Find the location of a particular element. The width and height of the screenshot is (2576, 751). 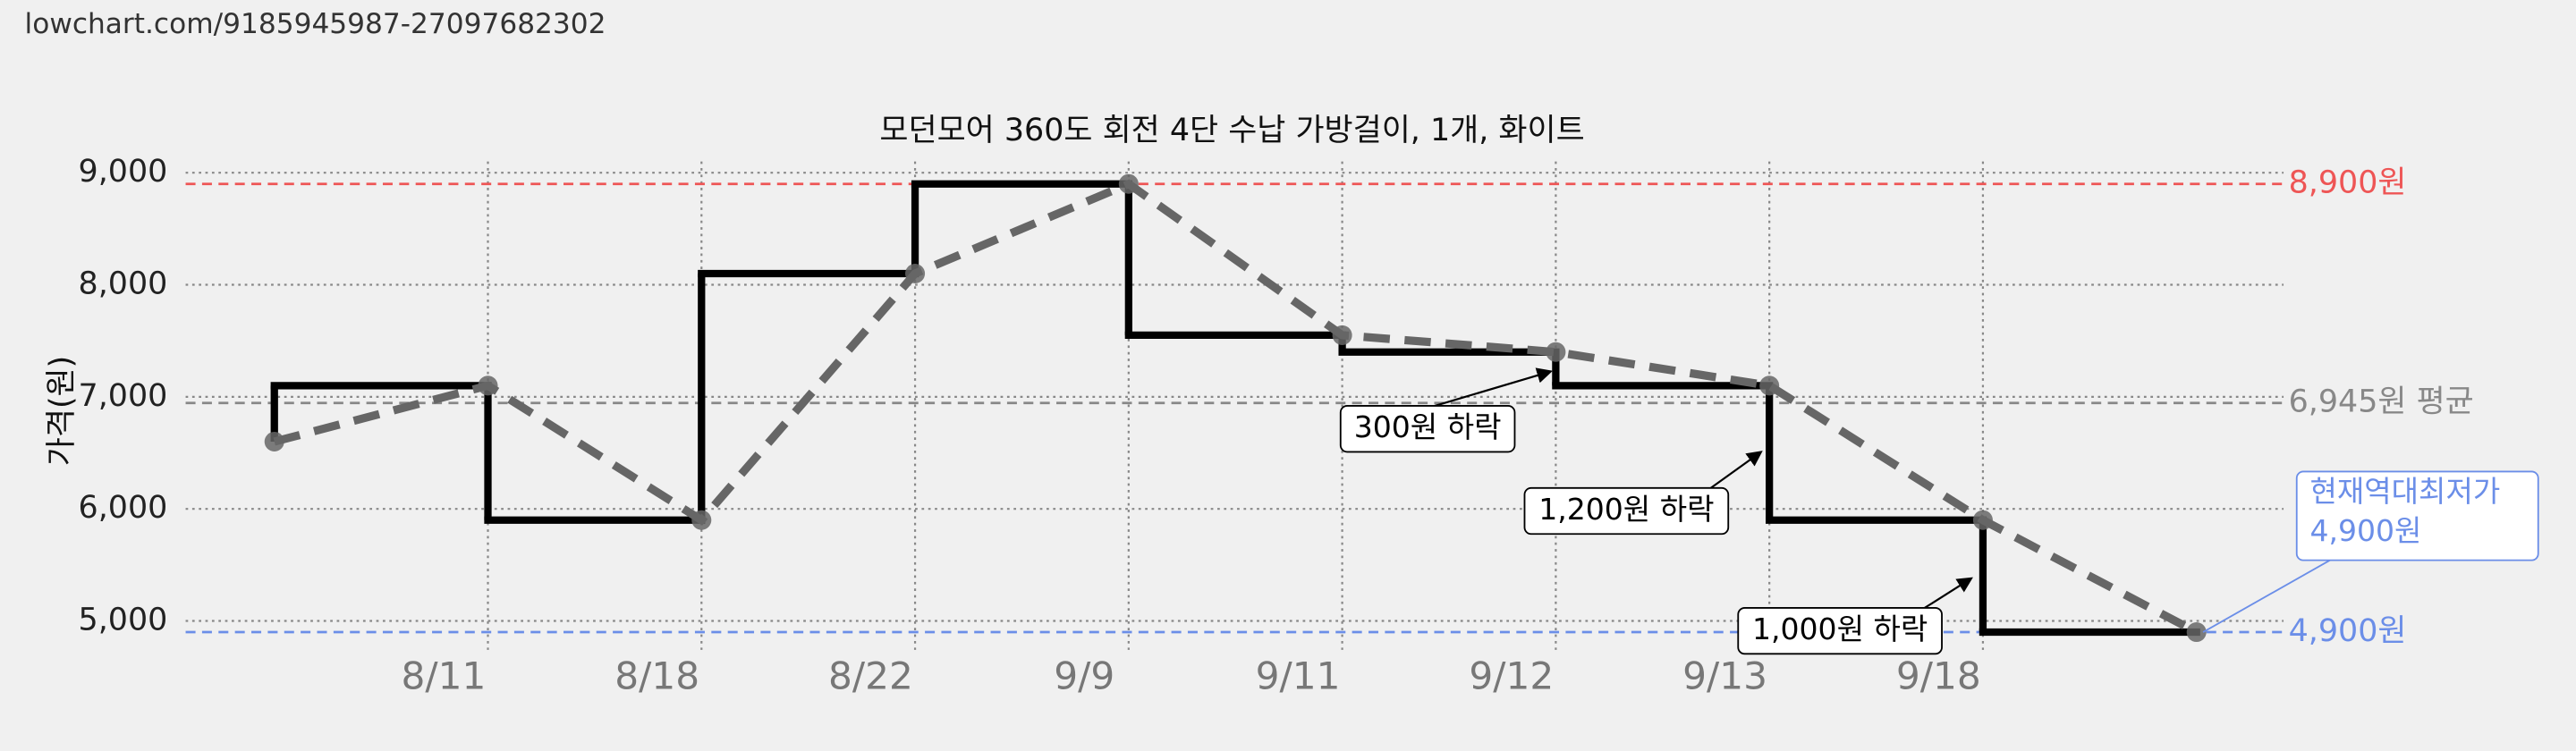

callout-text: 4,900원 is located at coordinates (2365, 530).